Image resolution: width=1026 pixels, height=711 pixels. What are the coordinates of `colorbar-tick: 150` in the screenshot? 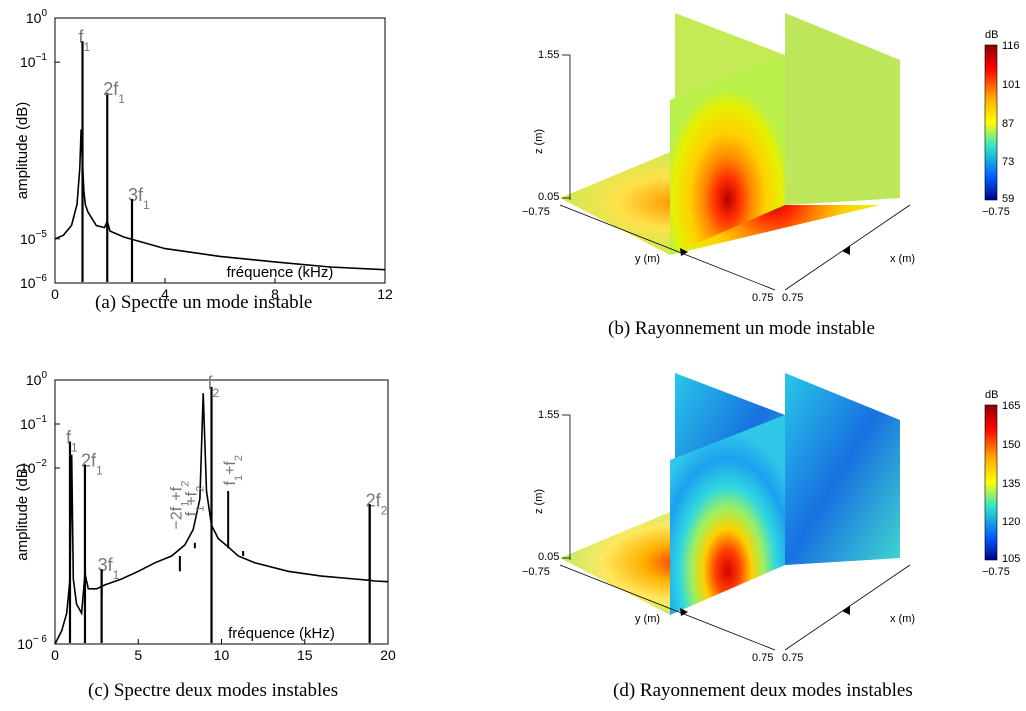 It's located at (1011, 445).